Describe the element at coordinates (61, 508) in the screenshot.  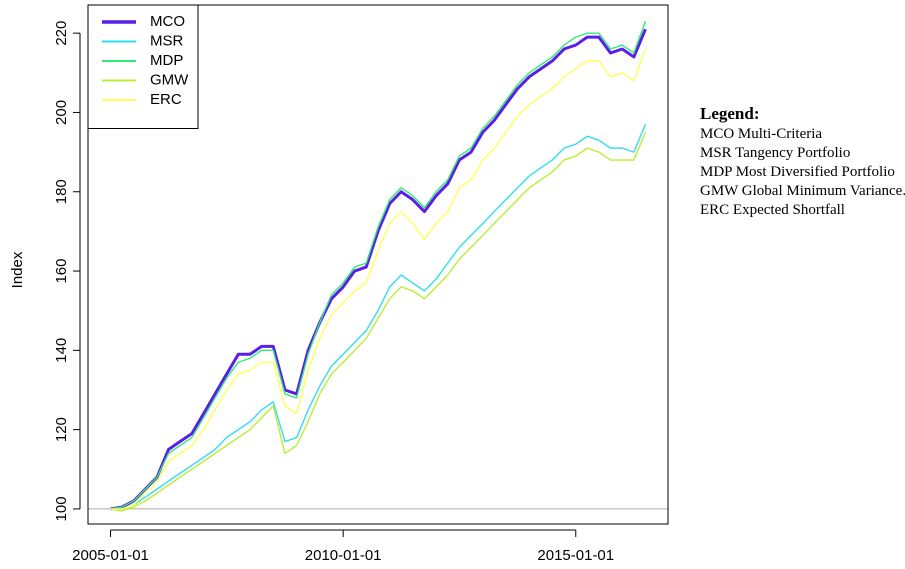
I see `y-tick-label: 100` at that location.